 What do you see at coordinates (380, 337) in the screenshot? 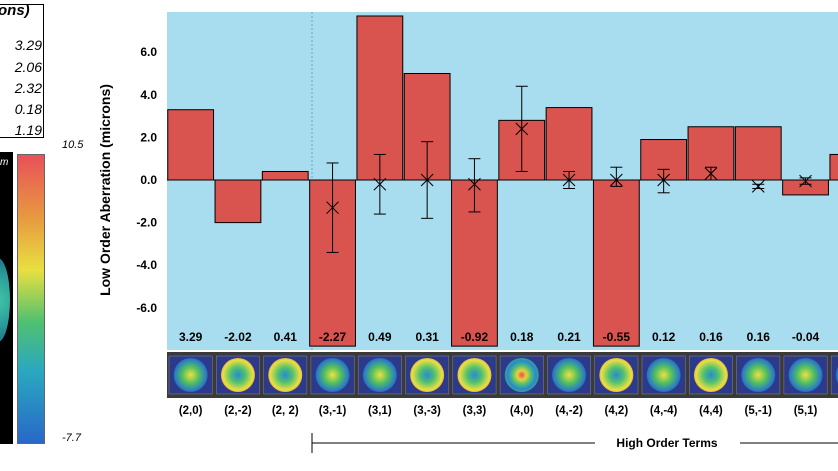
I see `value-label: 0.49` at bounding box center [380, 337].